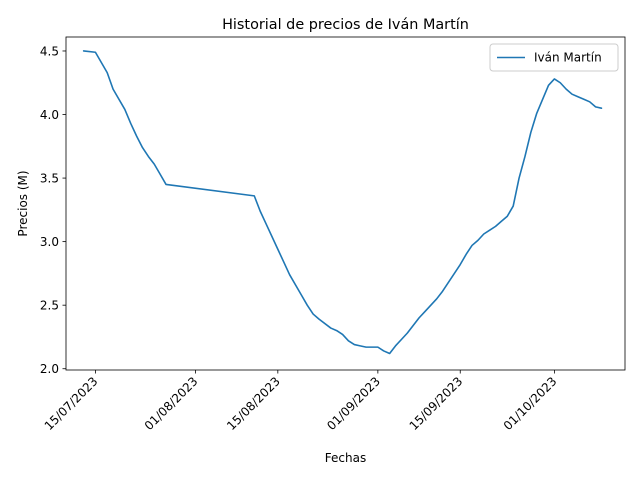 This screenshot has height=484, width=640. What do you see at coordinates (345, 458) in the screenshot?
I see `x-axis-label: Fechas` at bounding box center [345, 458].